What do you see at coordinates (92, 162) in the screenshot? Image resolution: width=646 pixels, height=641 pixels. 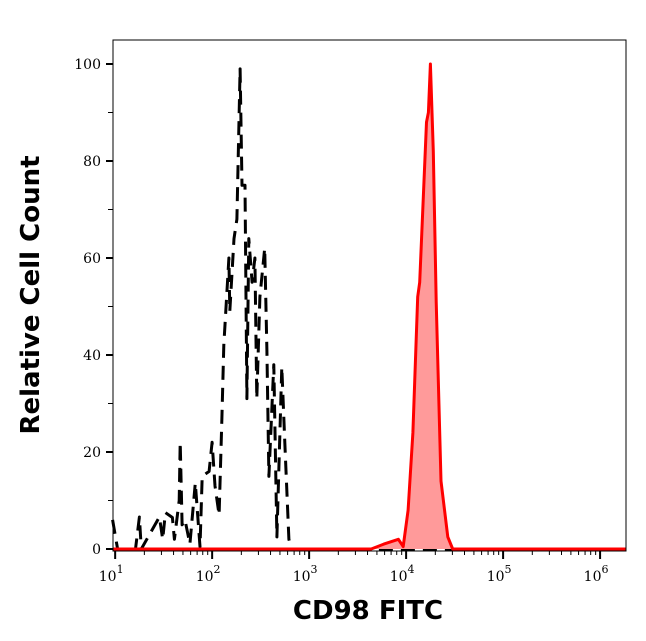 I see `y-tick-label: 80` at bounding box center [92, 162].